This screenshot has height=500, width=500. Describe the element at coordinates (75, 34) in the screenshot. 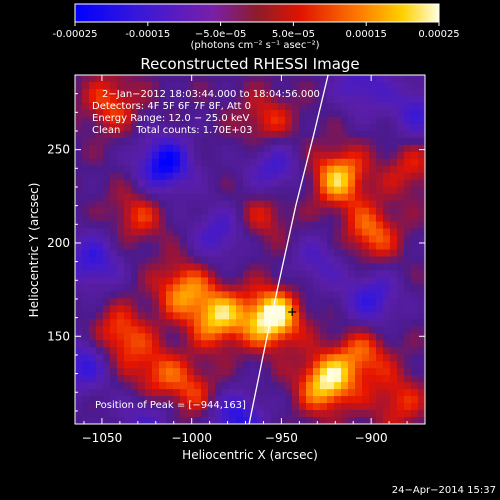

I see `colorbar-tick-label: -0.00025` at that location.